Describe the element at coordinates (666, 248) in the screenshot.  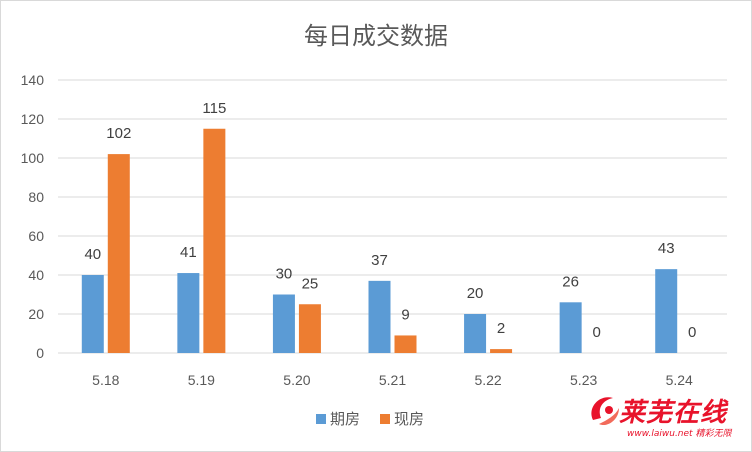
I see `data-label: 43` at that location.